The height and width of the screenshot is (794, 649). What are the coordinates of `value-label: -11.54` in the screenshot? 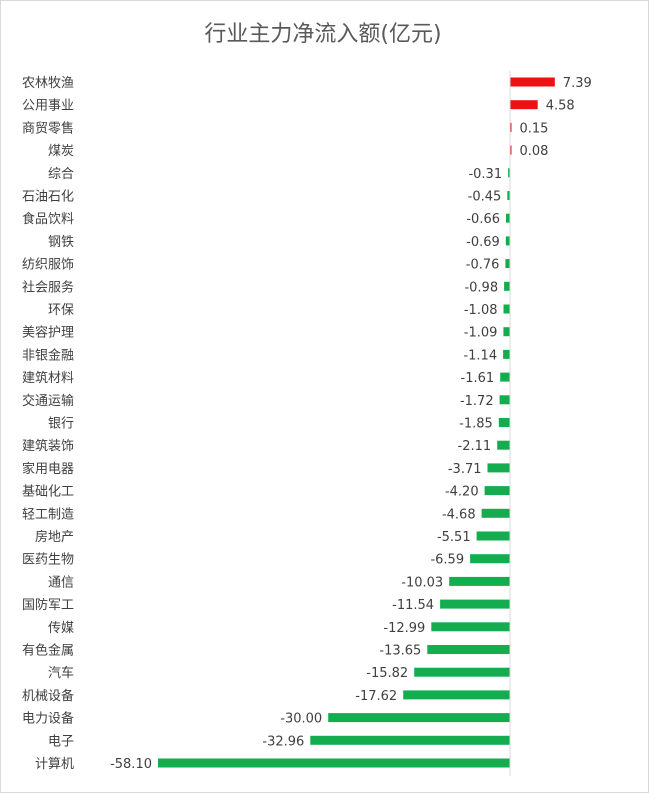 It's located at (413, 605).